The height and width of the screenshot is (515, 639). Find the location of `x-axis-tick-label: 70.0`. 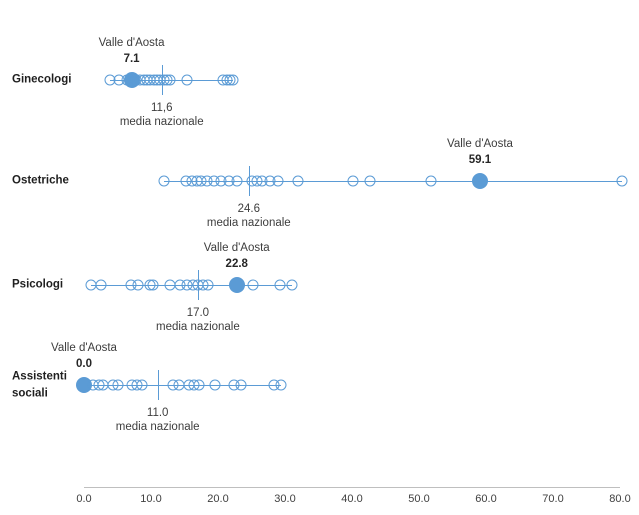

x-axis-tick-label: 70.0 is located at coordinates (553, 499).